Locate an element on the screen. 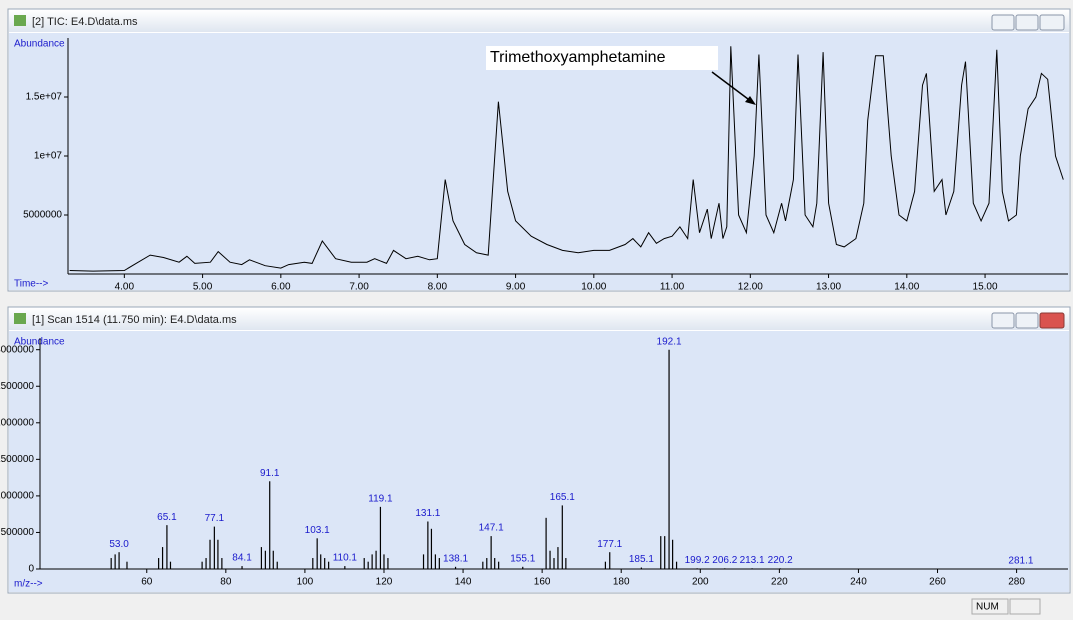 The width and height of the screenshot is (1073, 620). x-tick-label: 260 is located at coordinates (937, 582).